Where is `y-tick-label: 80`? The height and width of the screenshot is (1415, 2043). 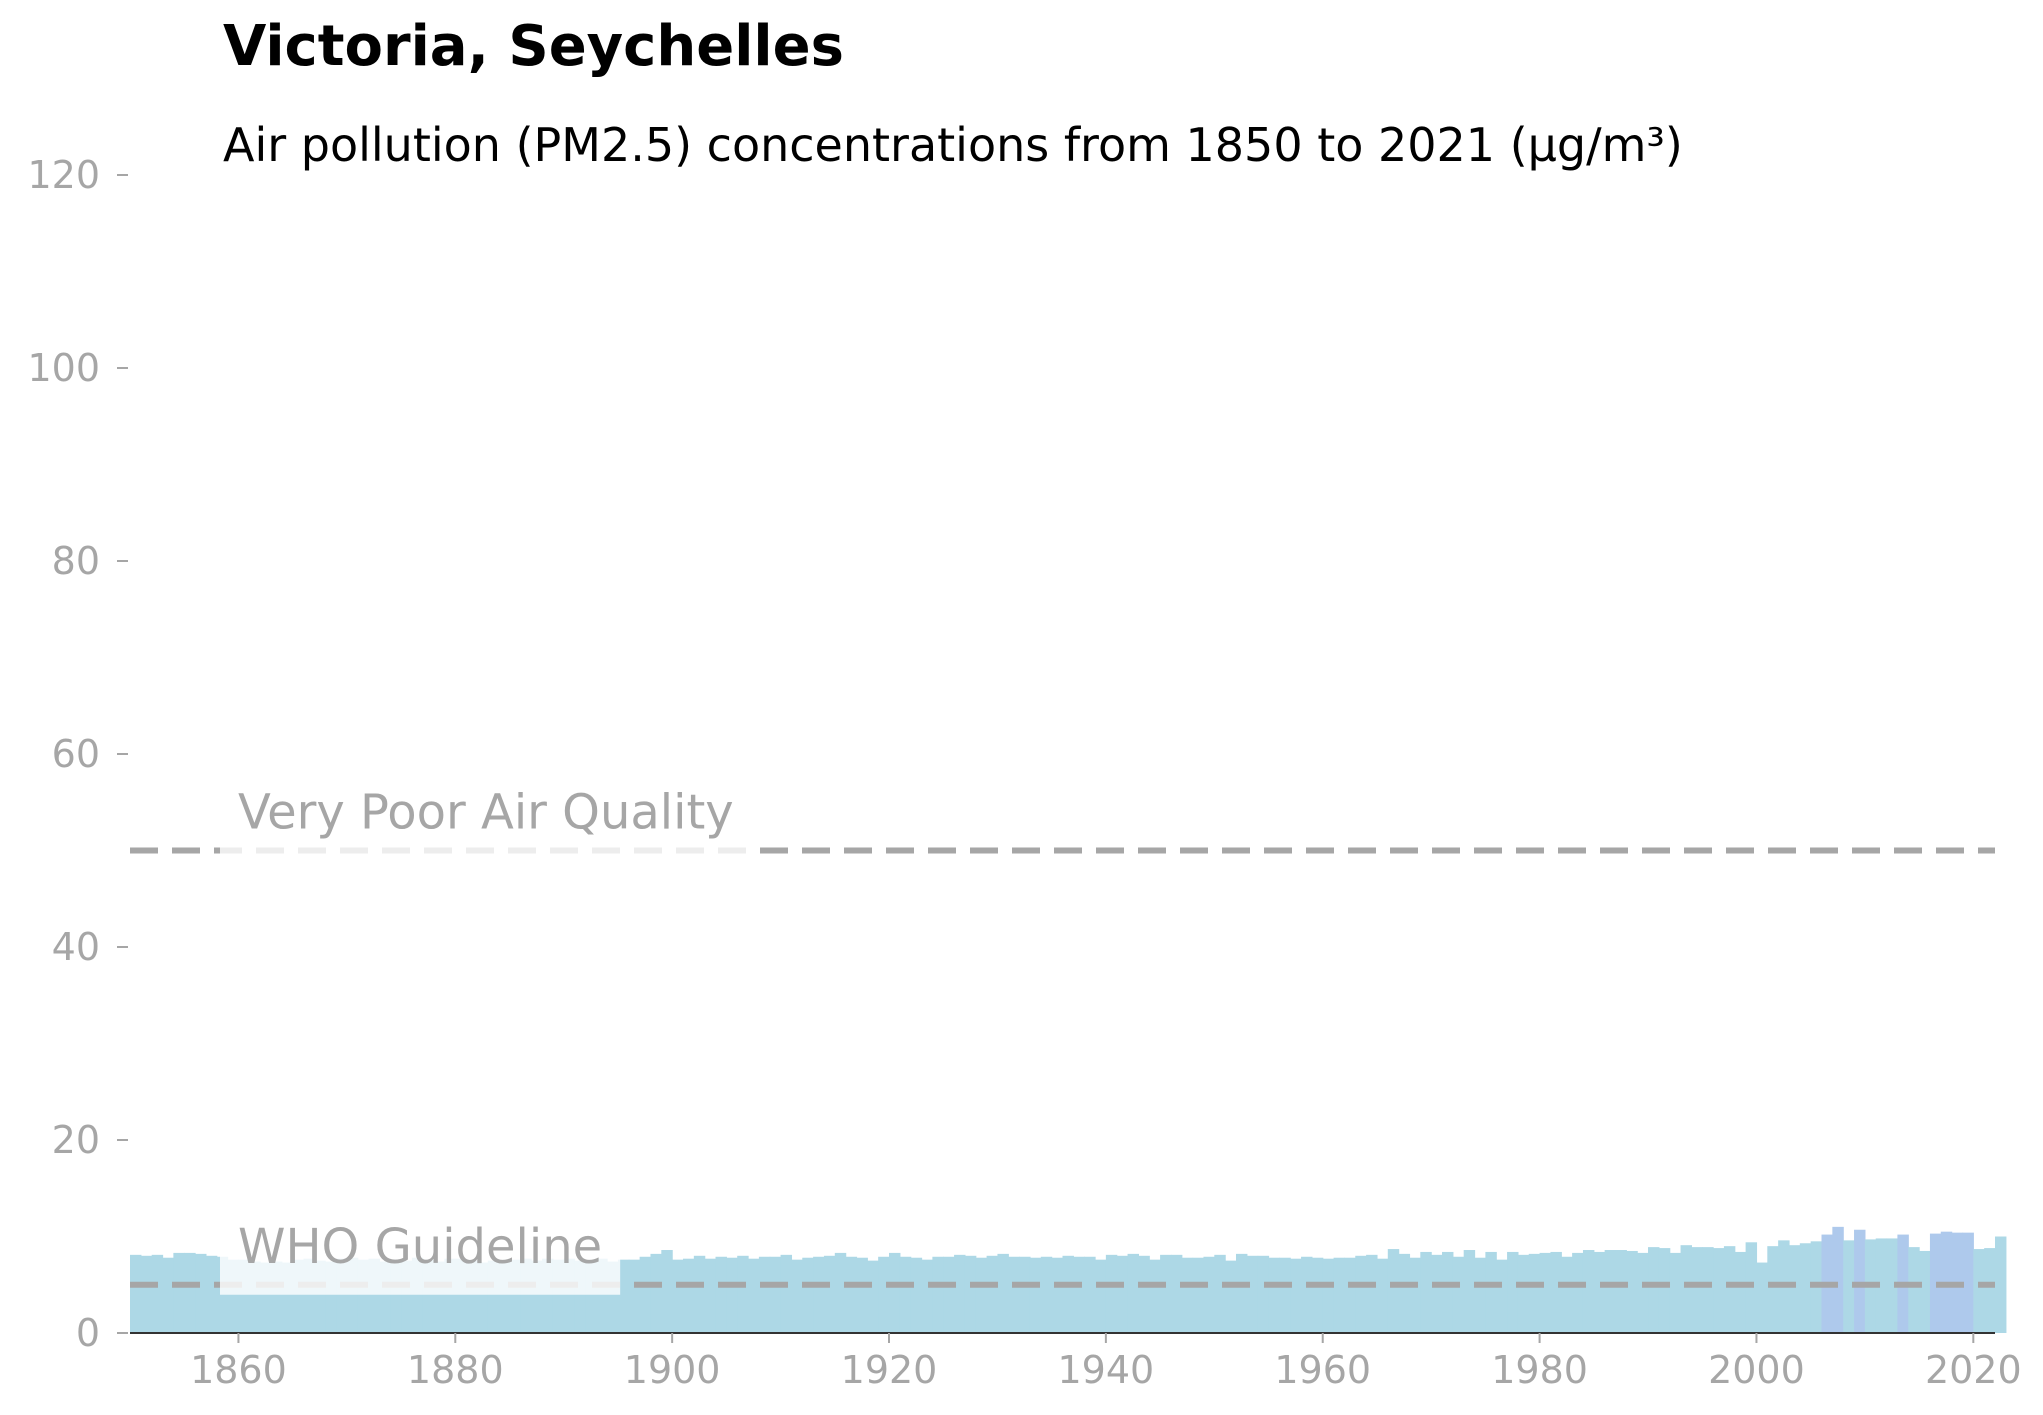
y-tick-label: 80 is located at coordinates (76, 561).